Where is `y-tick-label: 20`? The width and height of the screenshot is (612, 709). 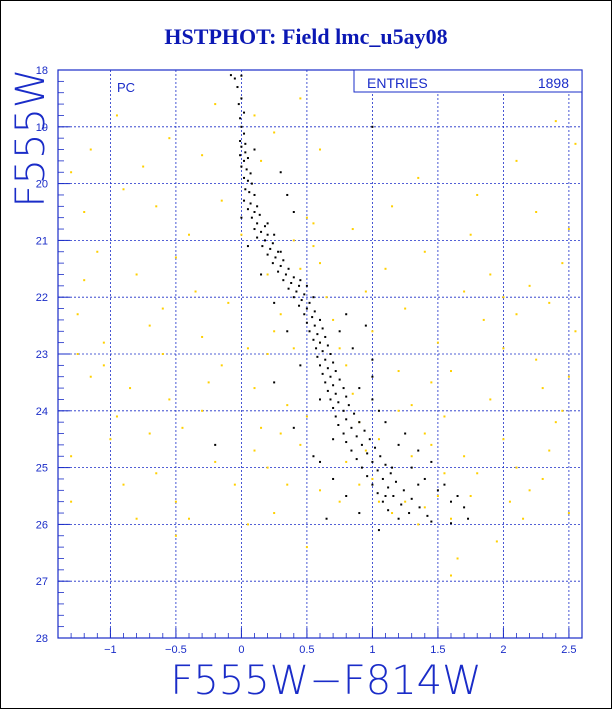 y-tick-label: 20 is located at coordinates (42, 185).